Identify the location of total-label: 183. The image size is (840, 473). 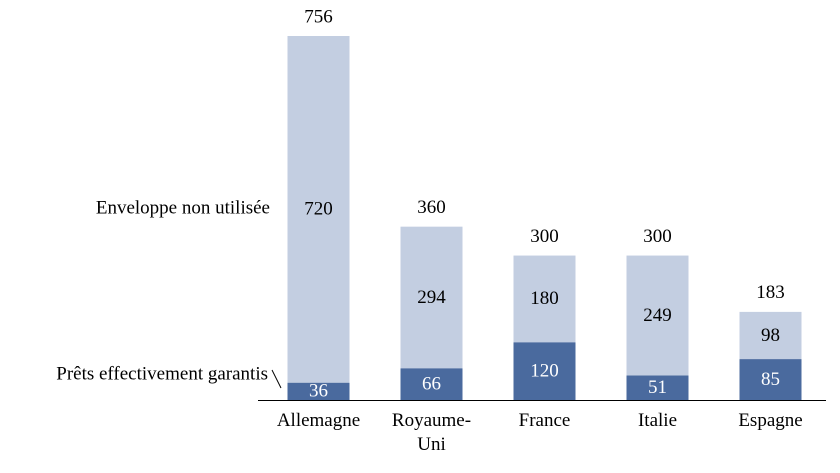
(770, 292).